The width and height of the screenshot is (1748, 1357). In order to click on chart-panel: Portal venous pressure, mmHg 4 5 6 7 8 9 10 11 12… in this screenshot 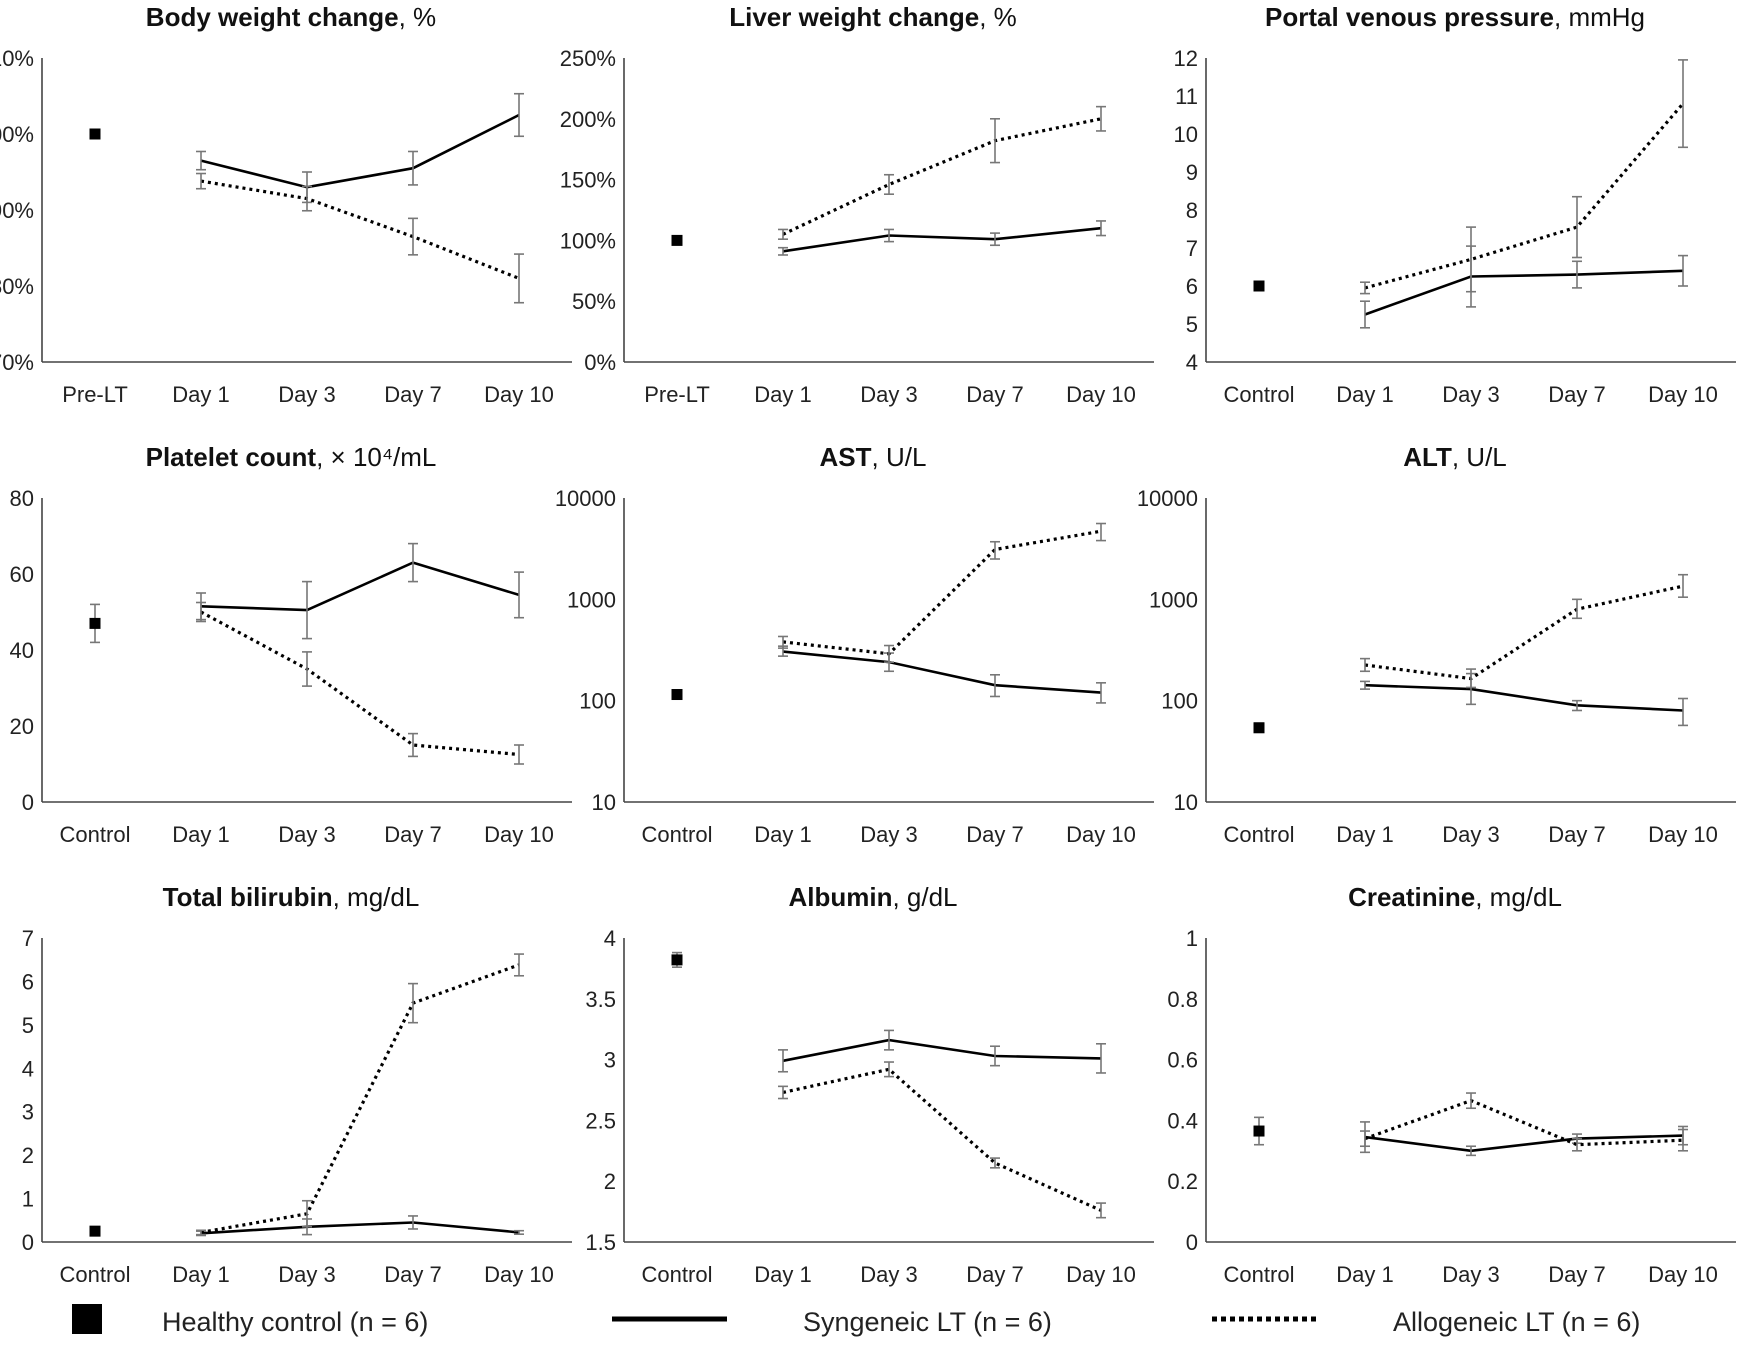, I will do `click(1455, 220)`.